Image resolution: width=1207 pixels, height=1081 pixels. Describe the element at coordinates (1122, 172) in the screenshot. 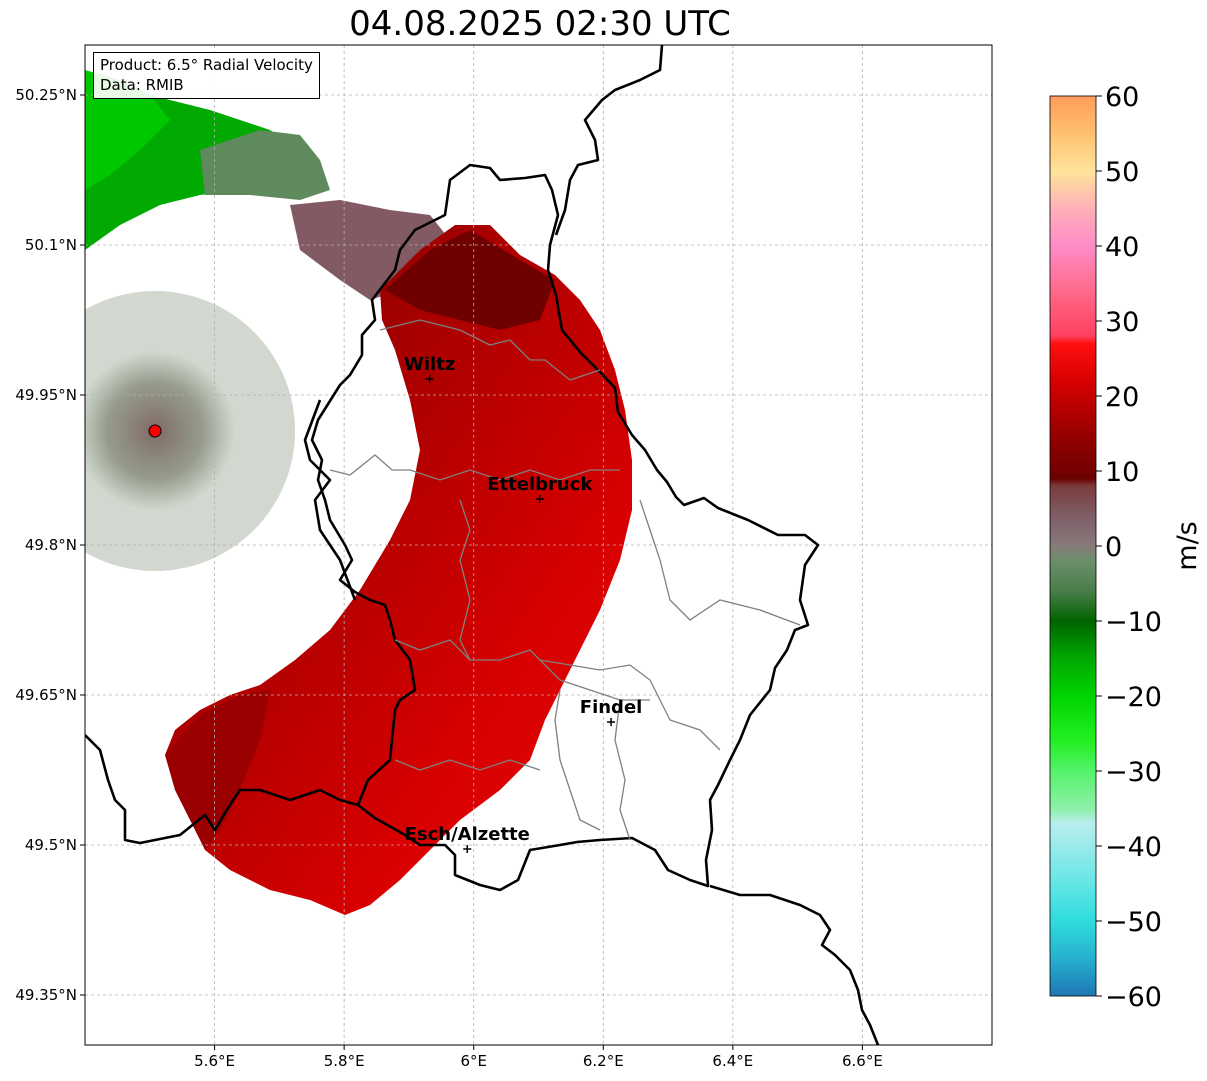

I see `colorbar-tick-label: 50` at that location.